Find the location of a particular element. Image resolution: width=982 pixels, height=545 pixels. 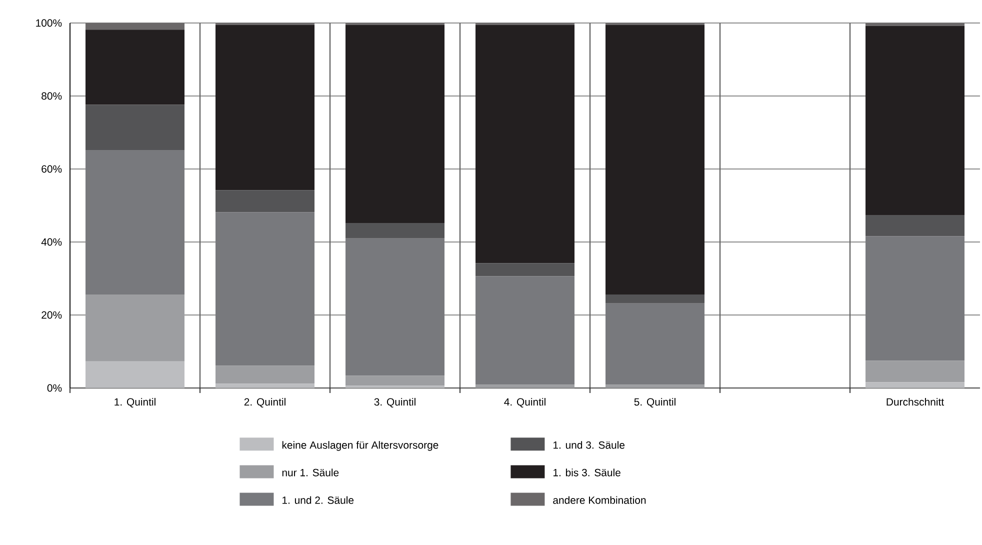

y-tick-label: 0% is located at coordinates (54, 388).